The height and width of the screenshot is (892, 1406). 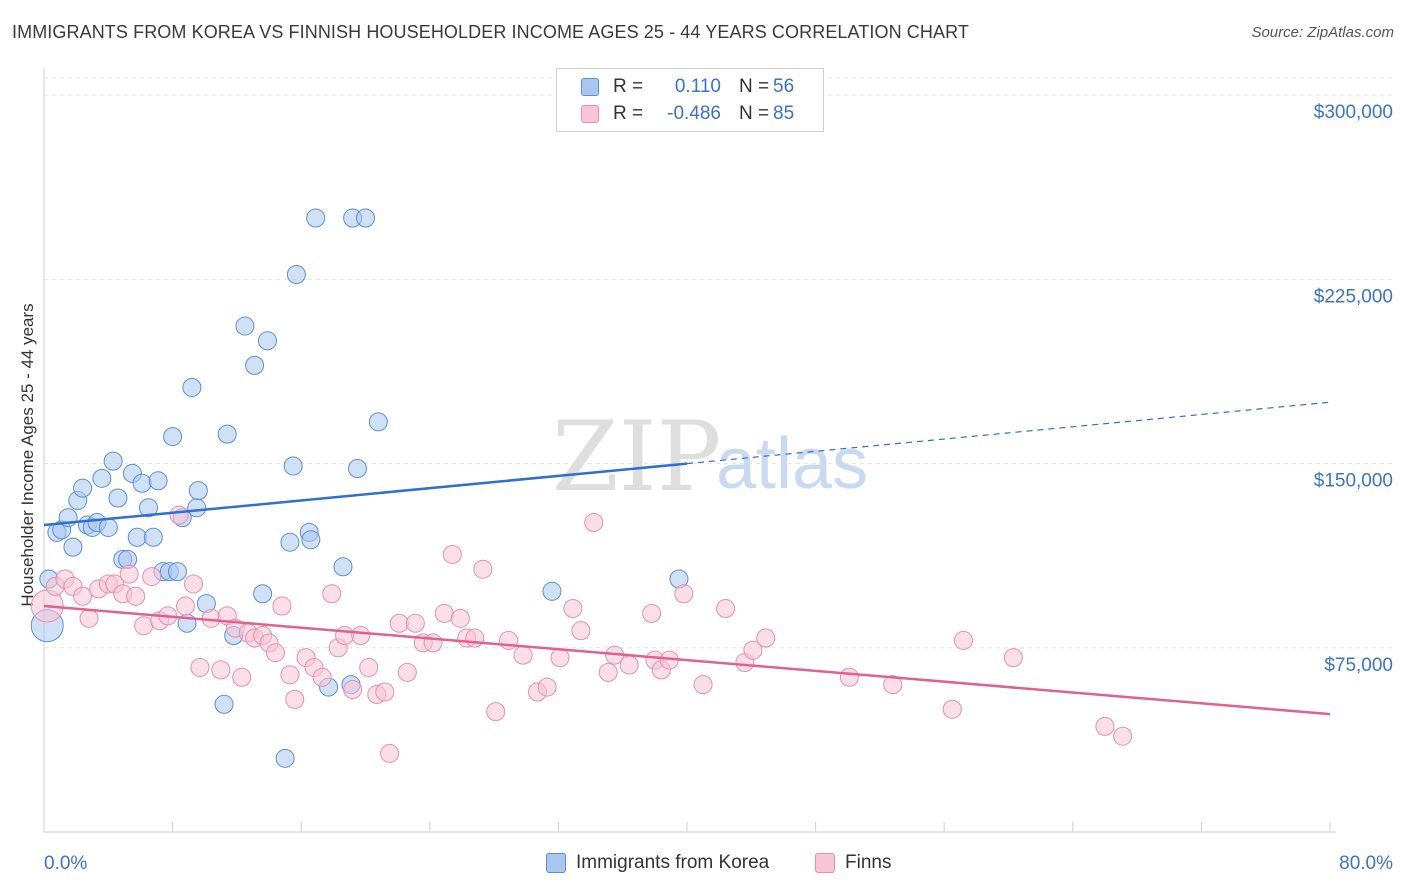 I want to click on legend-swatch-finns, so click(x=825, y=863).